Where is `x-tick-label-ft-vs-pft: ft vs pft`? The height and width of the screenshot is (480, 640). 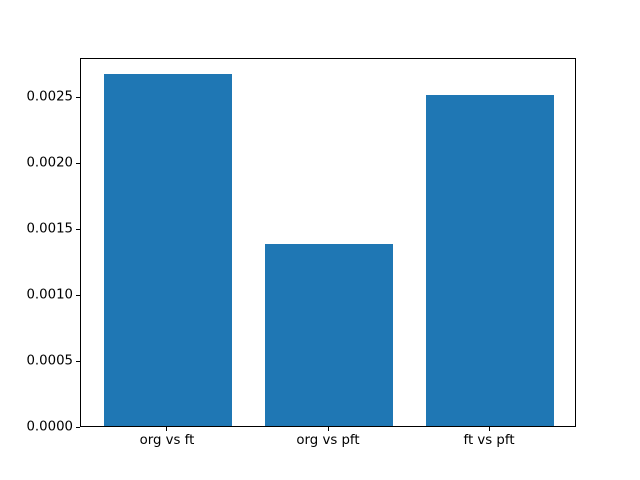 x-tick-label-ft-vs-pft: ft vs pft is located at coordinates (489, 440).